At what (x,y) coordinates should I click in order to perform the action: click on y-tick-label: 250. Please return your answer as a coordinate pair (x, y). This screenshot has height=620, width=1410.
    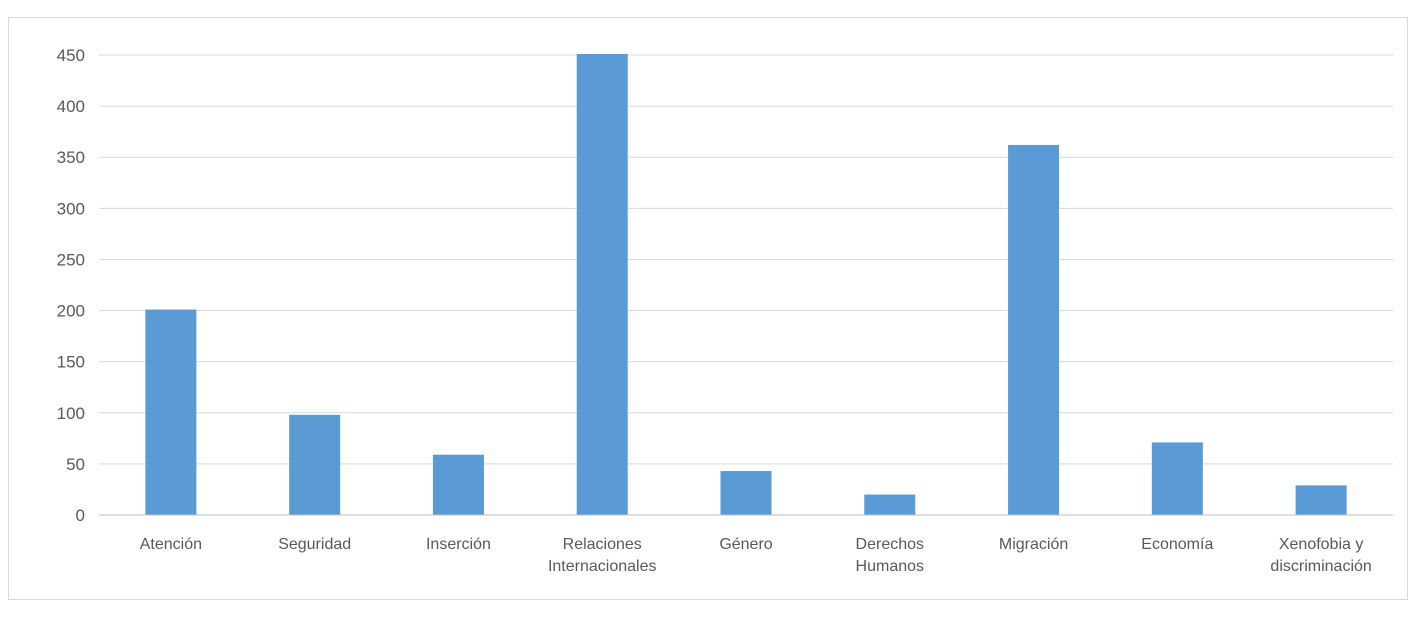
    Looking at the image, I should click on (71, 259).